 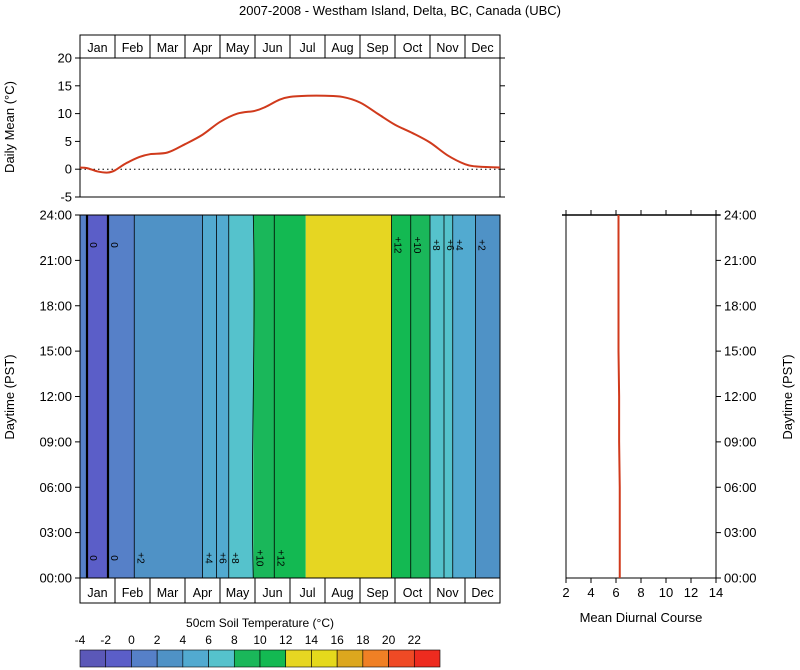 I want to click on month-label-bottom: Aug, so click(x=342, y=593).